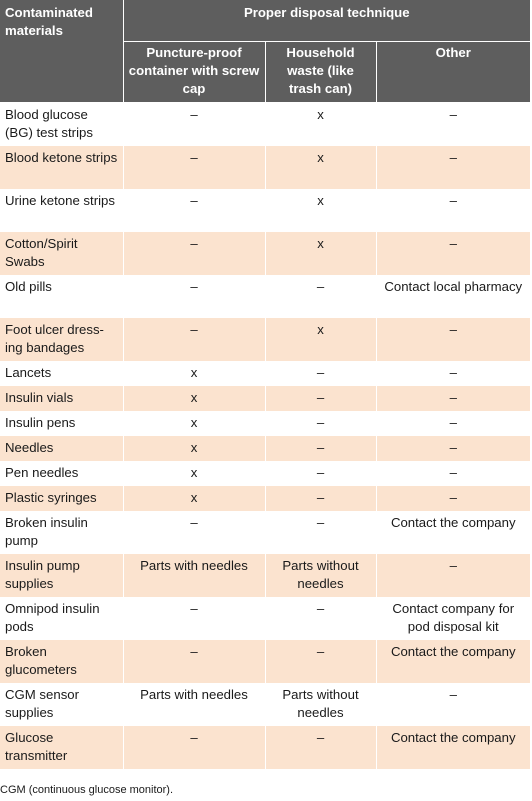  Describe the element at coordinates (62, 618) in the screenshot. I see `cell-material: Omnipod insulin pods` at that location.